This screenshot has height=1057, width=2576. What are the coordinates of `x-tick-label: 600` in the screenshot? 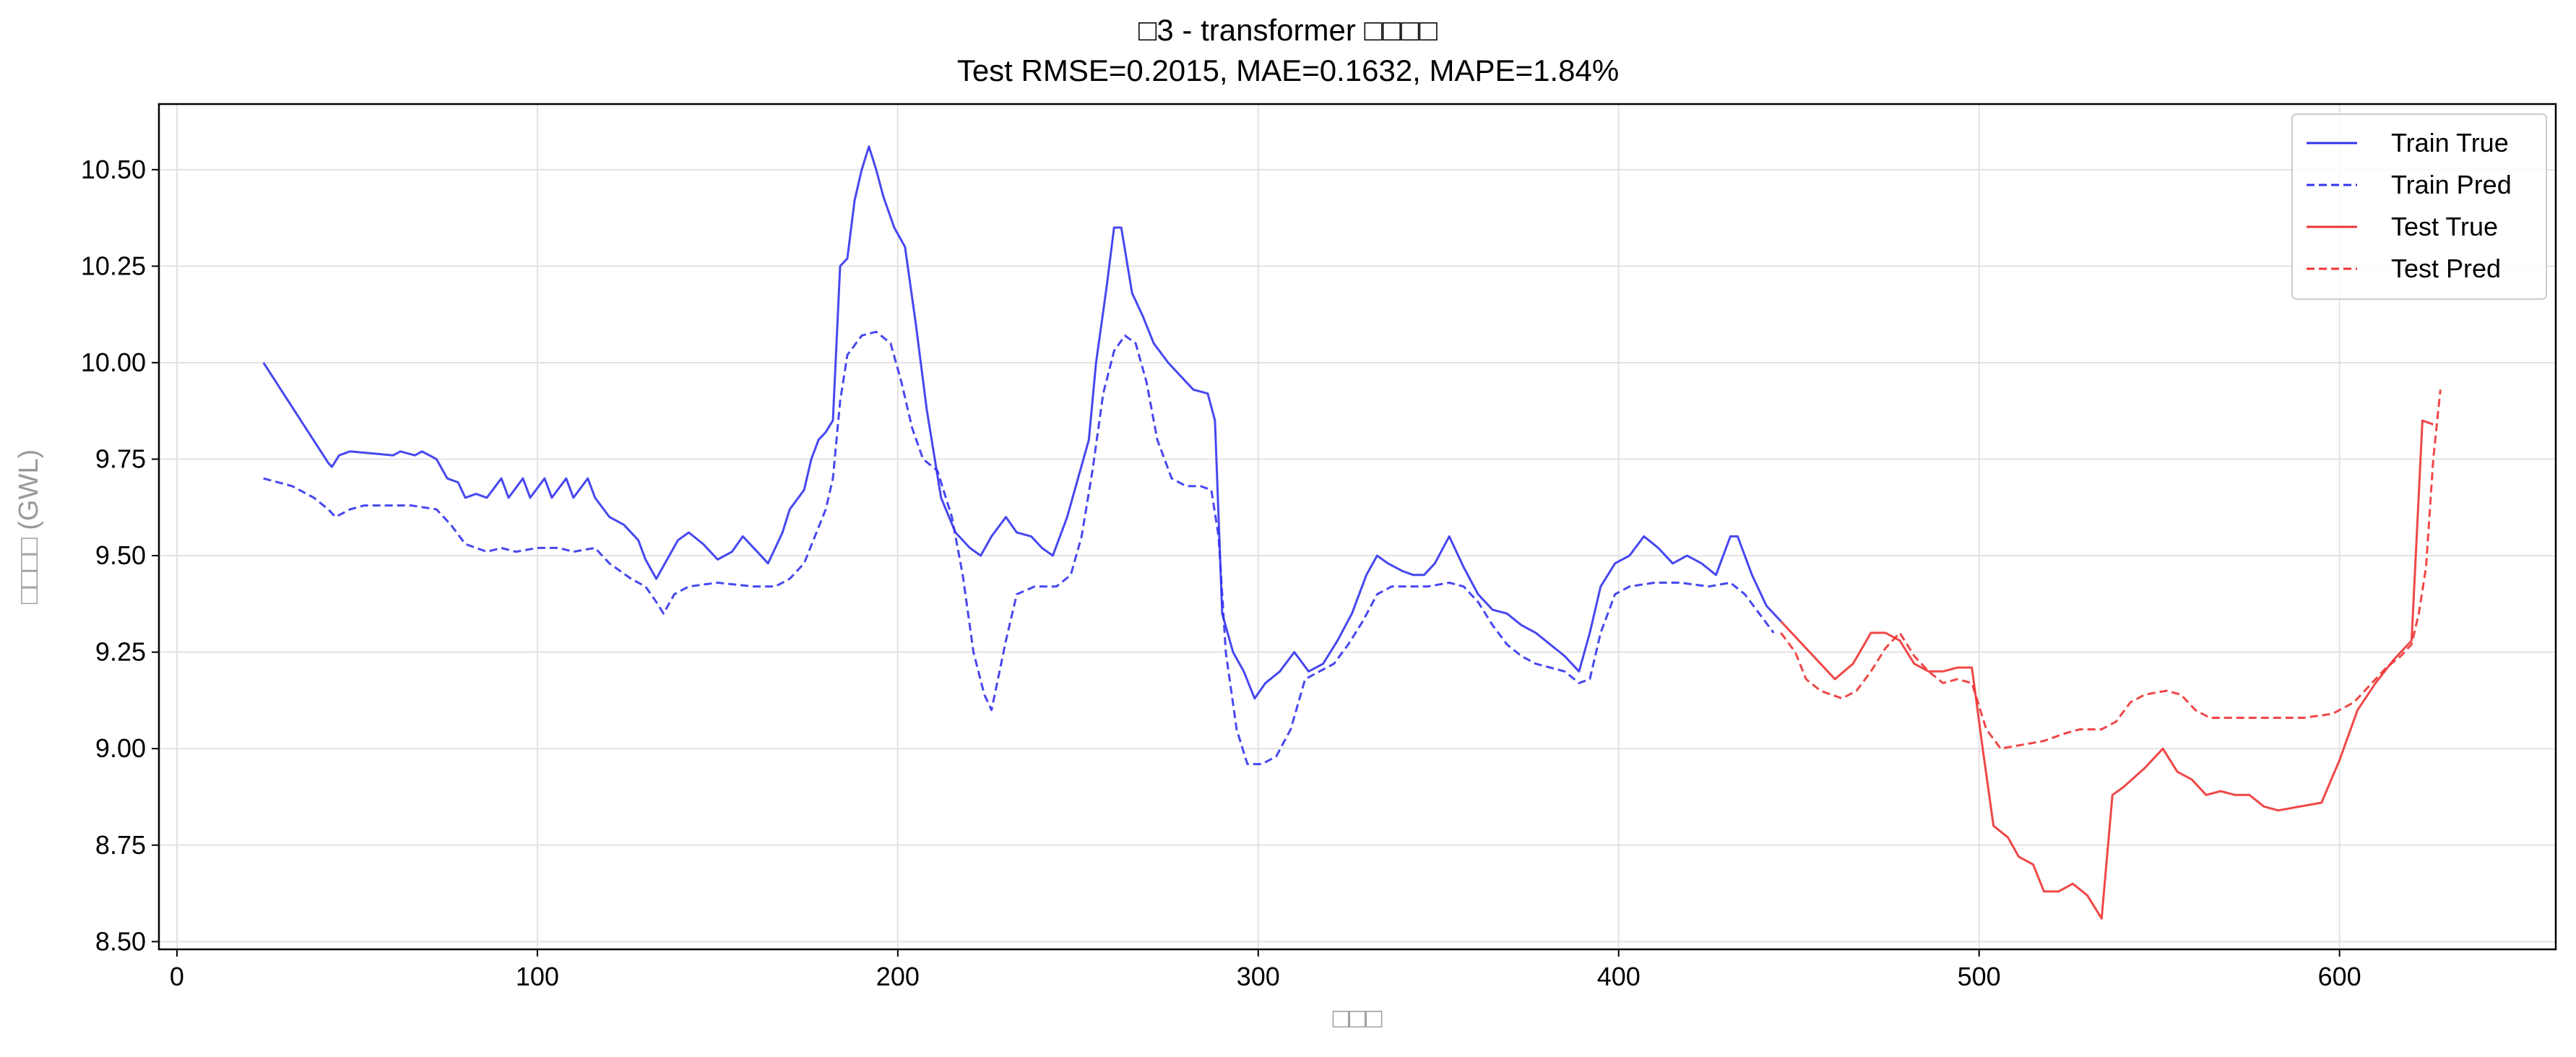 It's located at (2339, 976).